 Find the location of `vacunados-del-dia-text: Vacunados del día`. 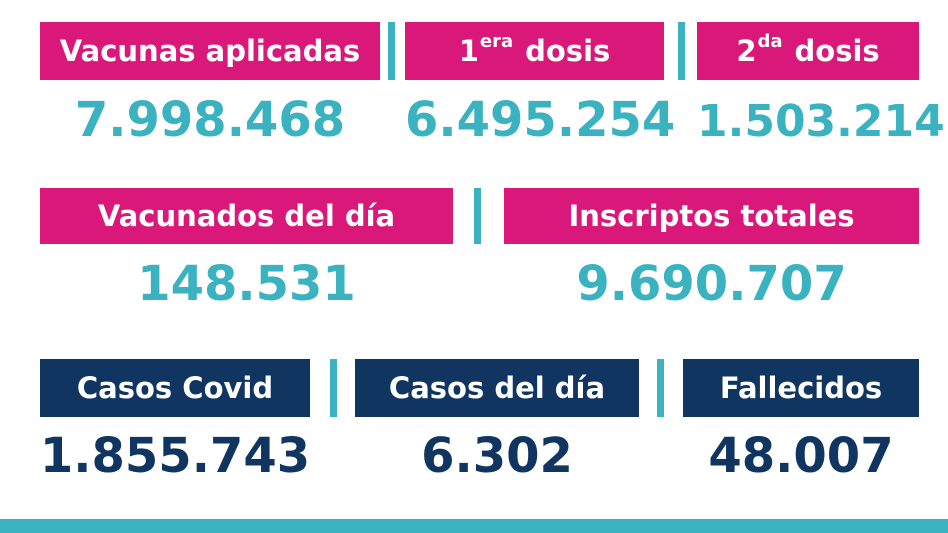

vacunados-del-dia-text: Vacunados del día is located at coordinates (246, 216).